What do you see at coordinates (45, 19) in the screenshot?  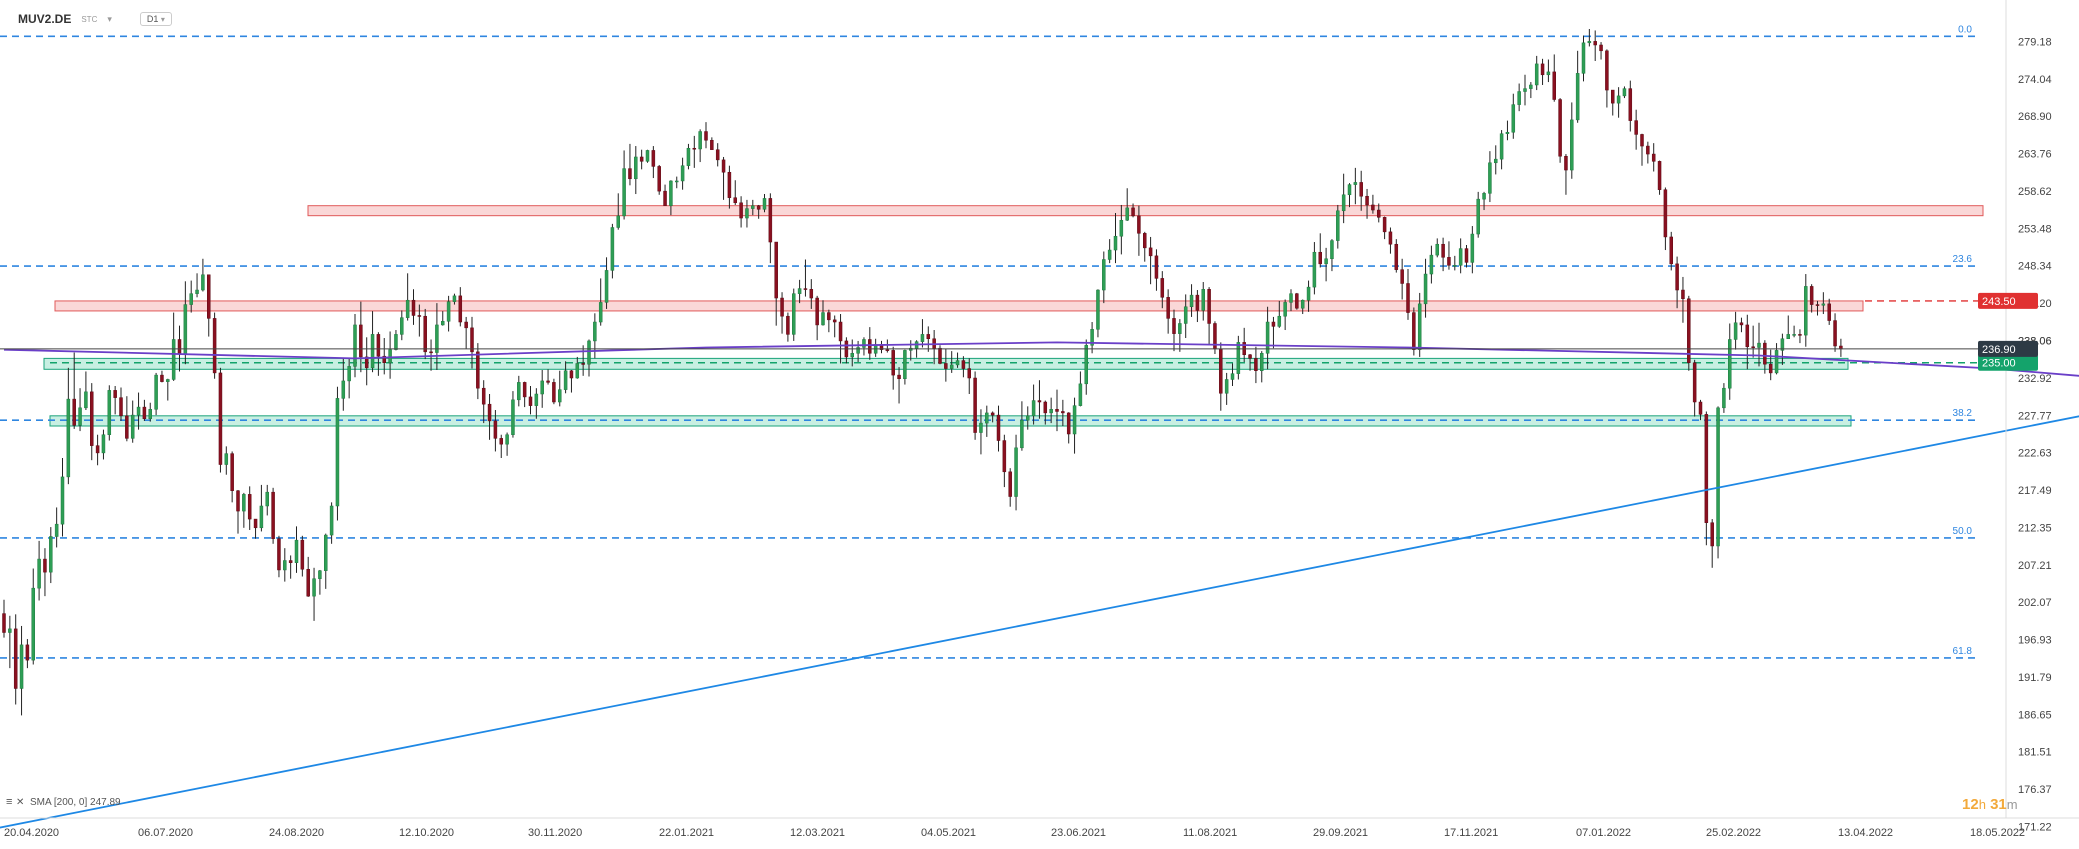 I see `symbol-label: MUV2.DE` at bounding box center [45, 19].